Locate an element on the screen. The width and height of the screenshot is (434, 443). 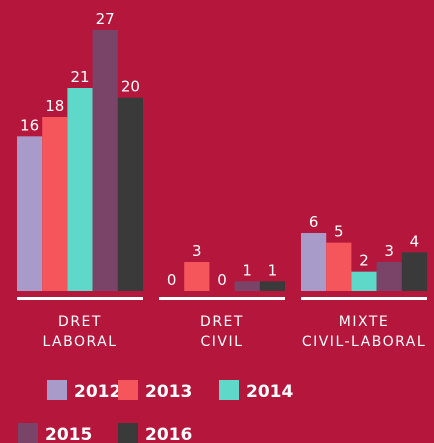
value-label: 5 is located at coordinates (339, 232).